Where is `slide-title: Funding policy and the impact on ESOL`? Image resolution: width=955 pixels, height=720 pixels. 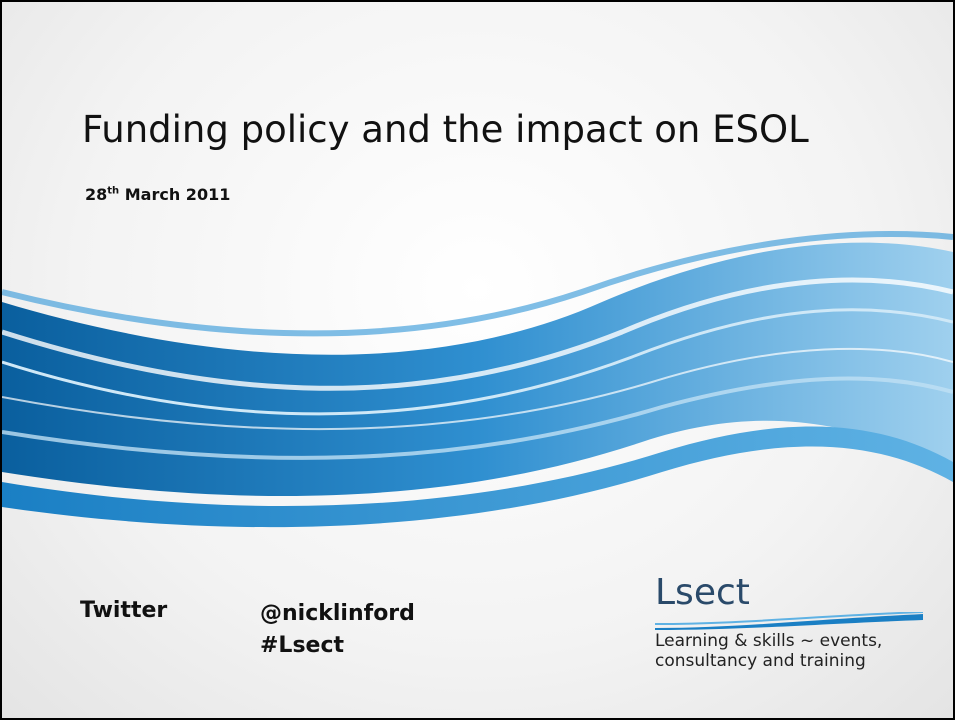 slide-title: Funding policy and the impact on ESOL is located at coordinates (445, 129).